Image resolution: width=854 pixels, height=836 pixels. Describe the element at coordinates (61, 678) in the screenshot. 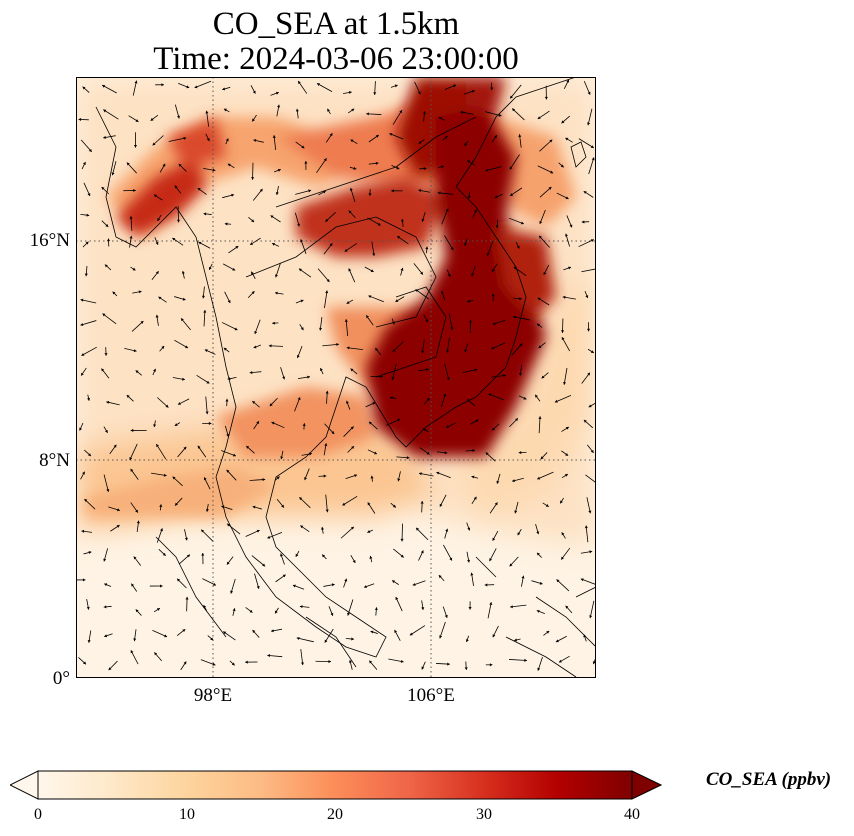

I see `lat-tick-0: 0°` at that location.